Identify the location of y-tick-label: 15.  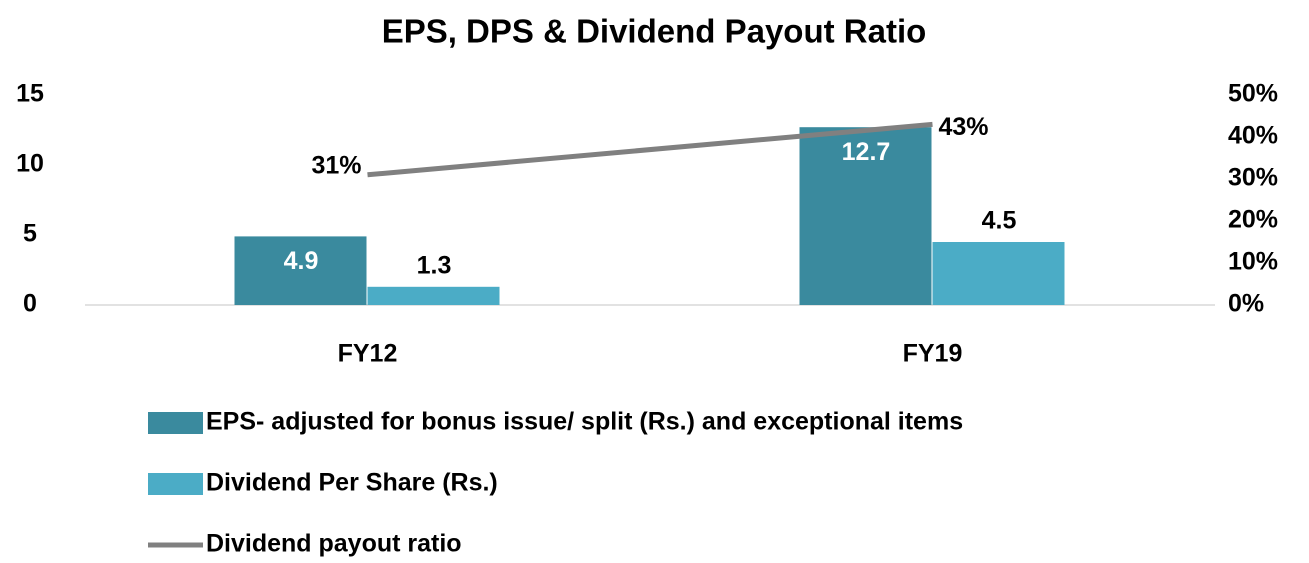
(30, 94).